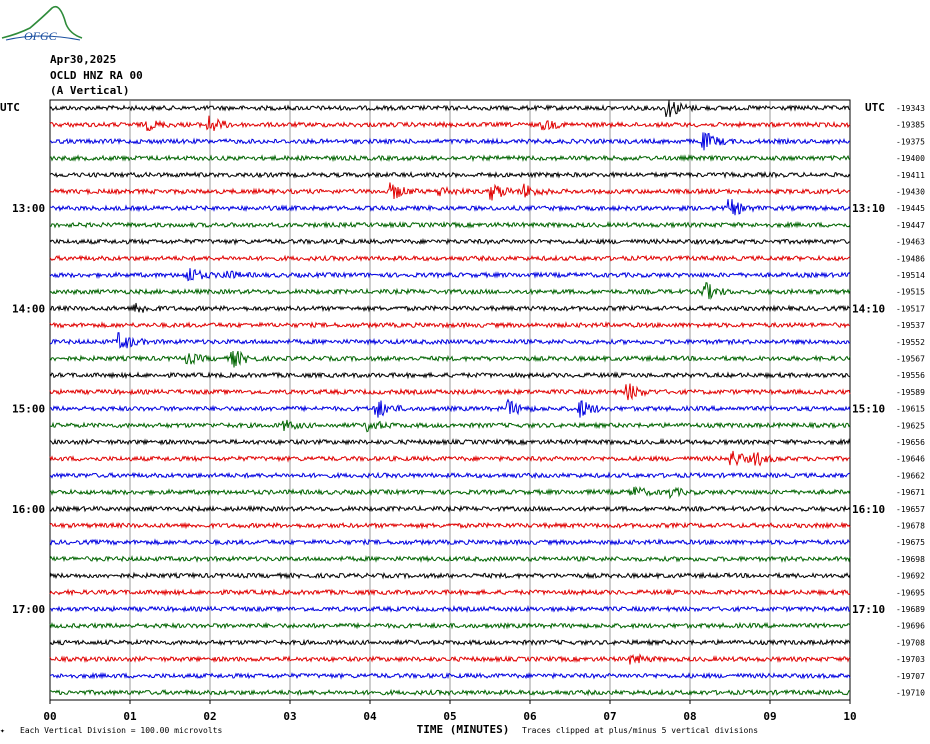 The height and width of the screenshot is (744, 930). What do you see at coordinates (910, 275) in the screenshot?
I see `trace-offset-label: -19514` at bounding box center [910, 275].